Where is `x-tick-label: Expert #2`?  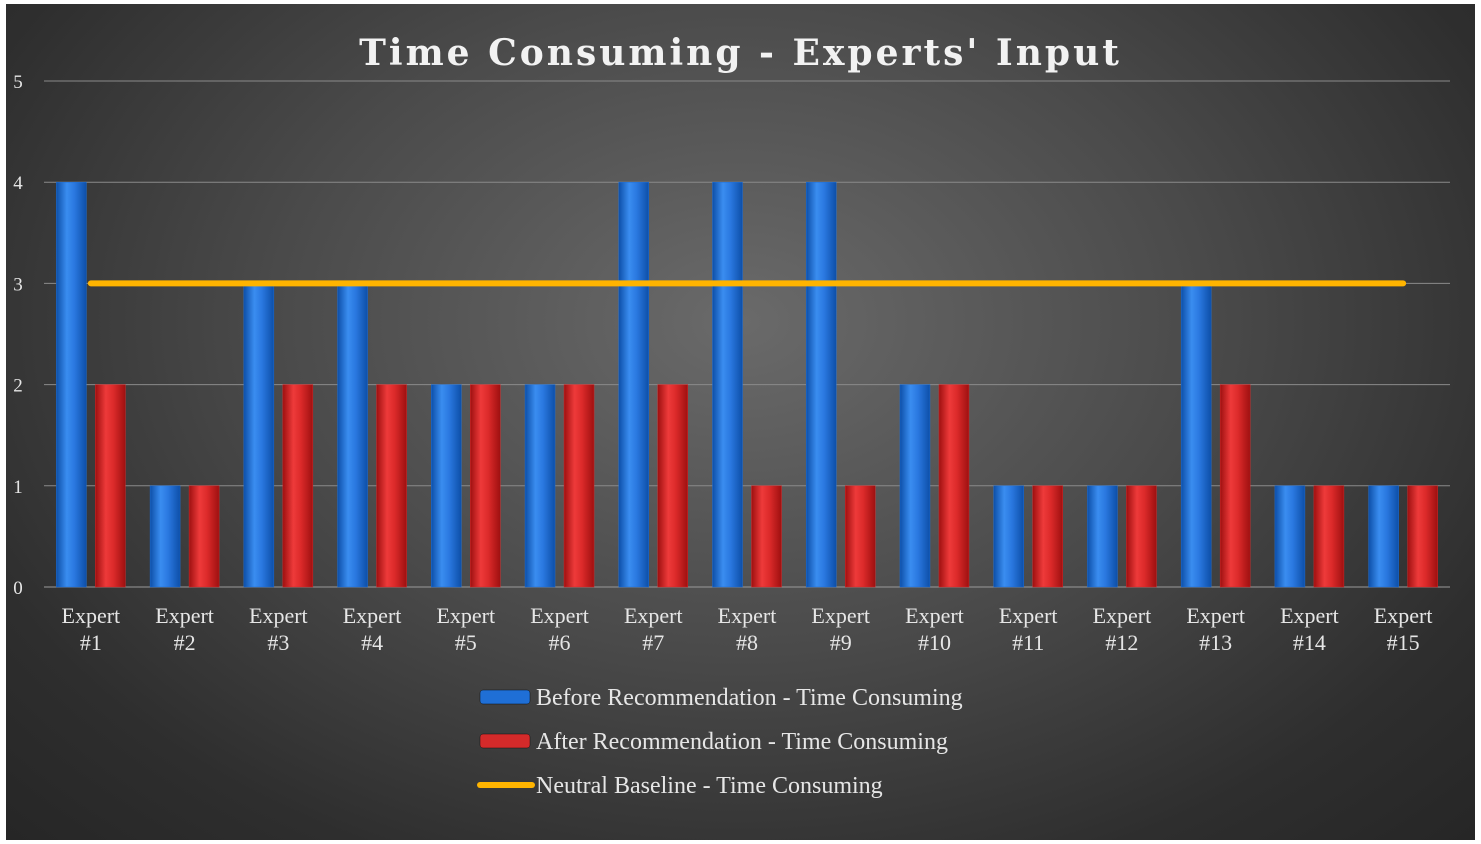
x-tick-label: Expert #2 is located at coordinates (184, 629).